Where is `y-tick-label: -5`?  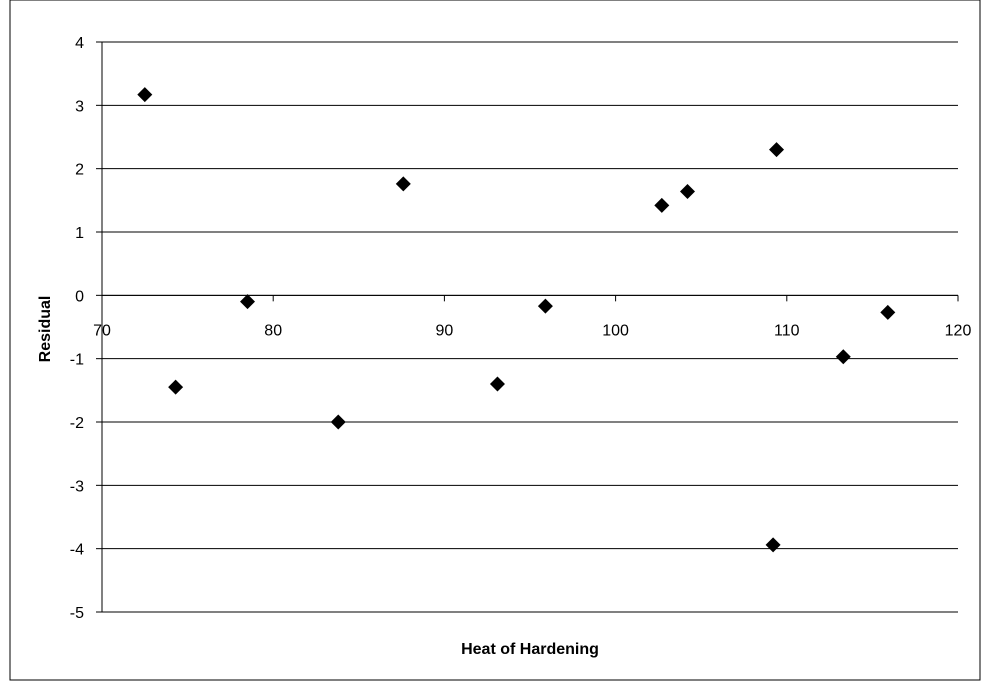
y-tick-label: -5 is located at coordinates (77, 613).